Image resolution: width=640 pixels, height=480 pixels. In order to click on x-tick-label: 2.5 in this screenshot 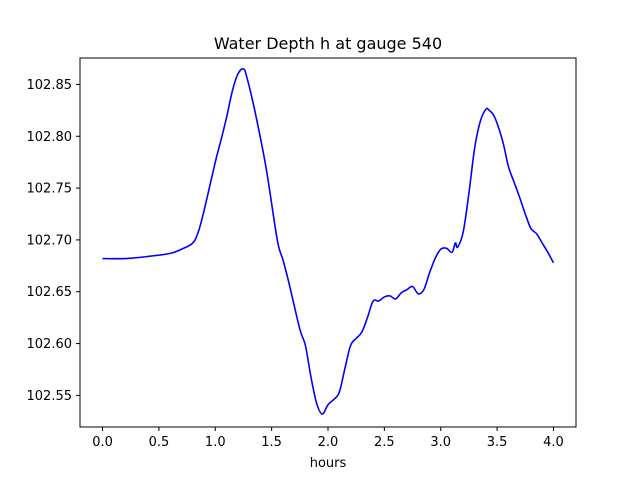, I will do `click(384, 442)`.